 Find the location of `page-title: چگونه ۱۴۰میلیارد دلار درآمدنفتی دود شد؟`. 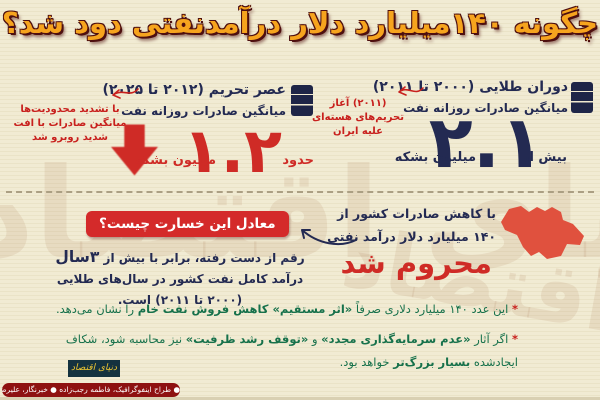

page-title: چگونه ۱۴۰میلیارد دلار درآمدنفتی دود شد؟ is located at coordinates (300, 23).